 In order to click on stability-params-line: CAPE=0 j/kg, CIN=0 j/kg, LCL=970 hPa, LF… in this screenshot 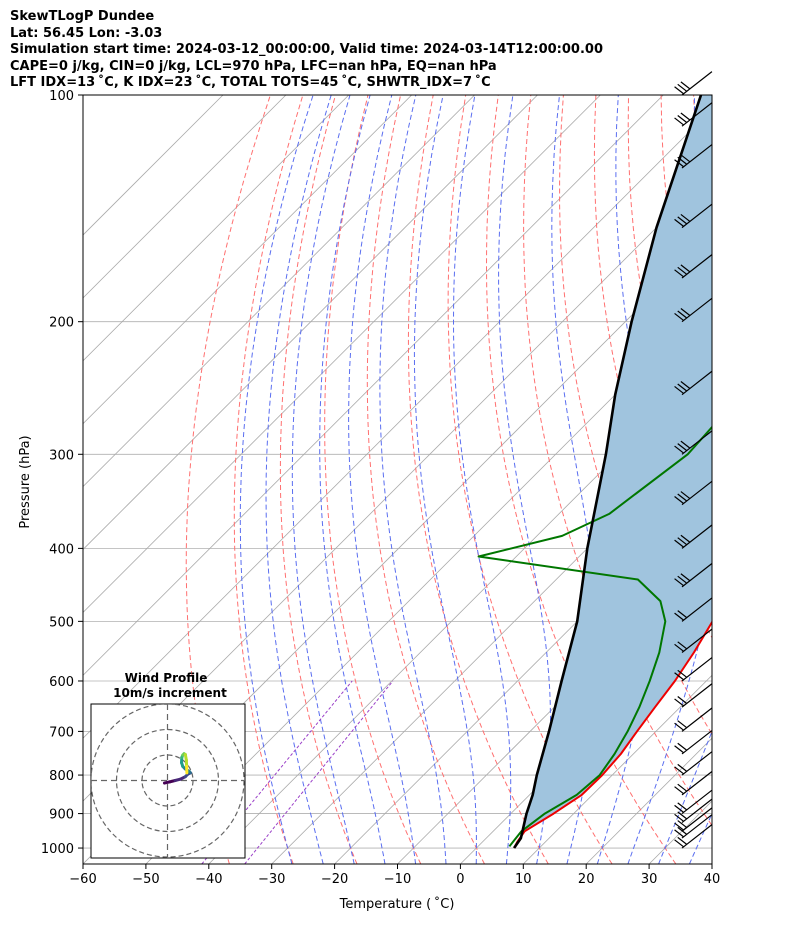, I will do `click(253, 66)`.